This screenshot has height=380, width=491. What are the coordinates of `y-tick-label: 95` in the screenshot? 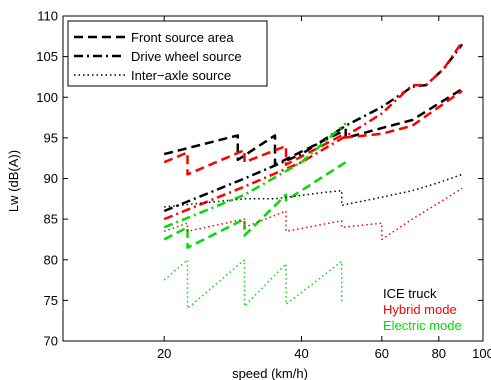 It's located at (51, 137).